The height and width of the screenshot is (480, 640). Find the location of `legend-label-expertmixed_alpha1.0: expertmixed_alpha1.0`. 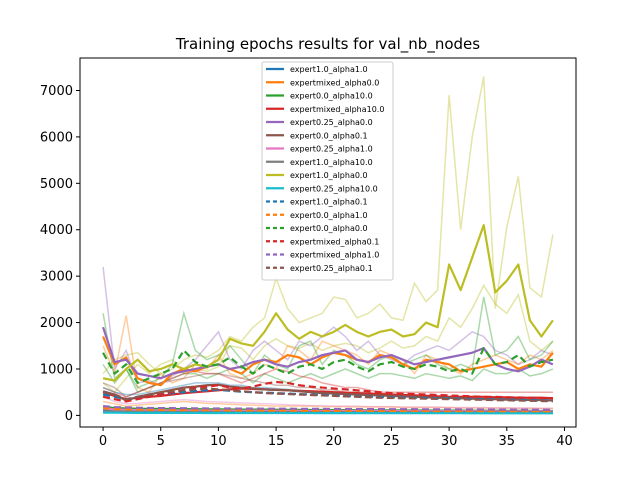

legend-label-expertmixed_alpha1.0: expertmixed_alpha1.0 is located at coordinates (334, 255).